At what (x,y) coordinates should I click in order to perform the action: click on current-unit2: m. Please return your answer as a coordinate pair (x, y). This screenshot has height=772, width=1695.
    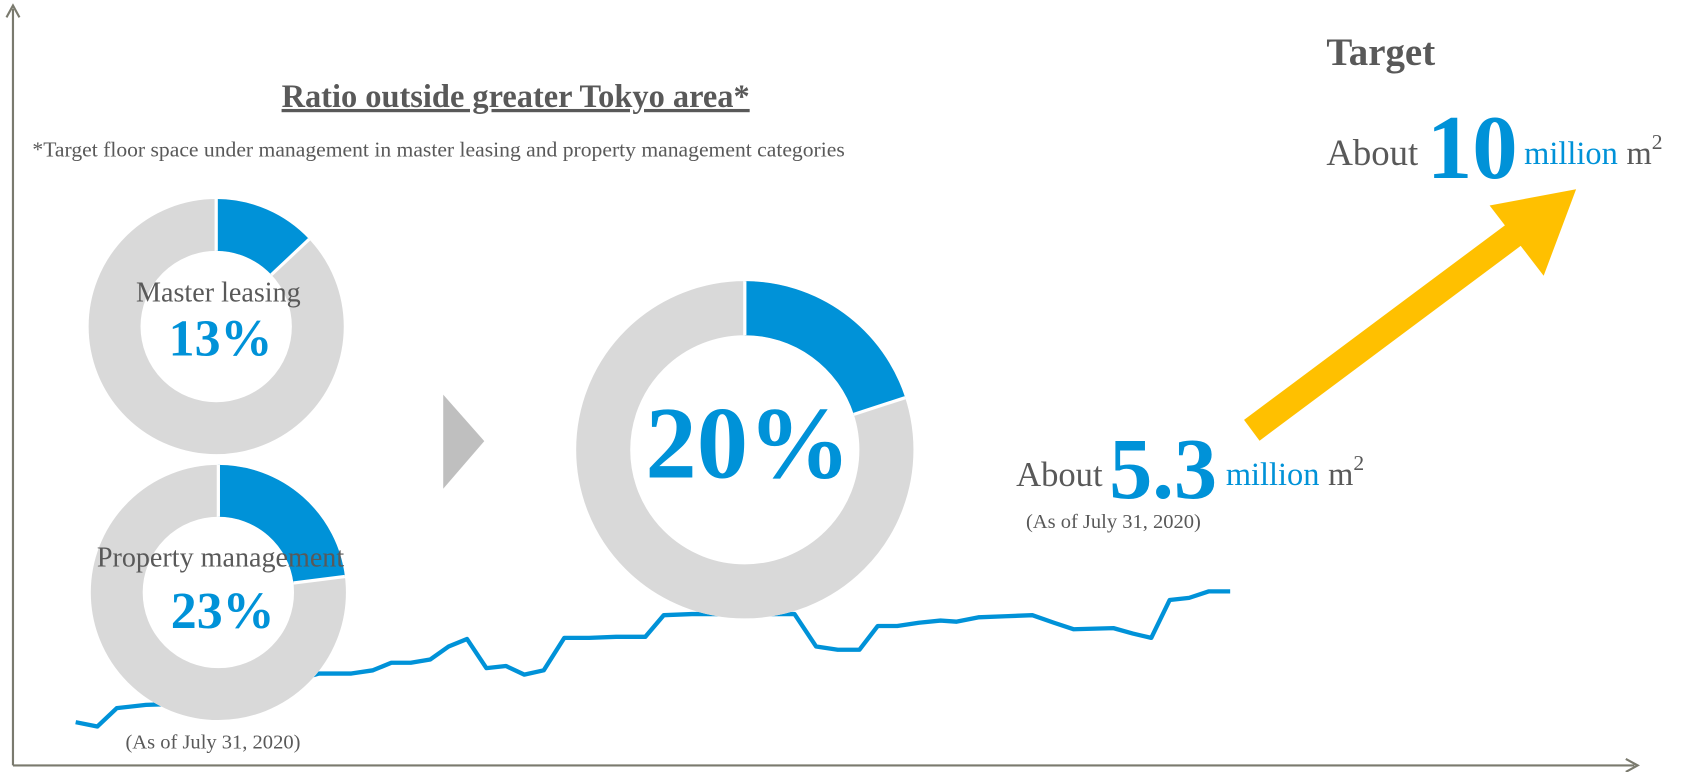
    Looking at the image, I should click on (1340, 475).